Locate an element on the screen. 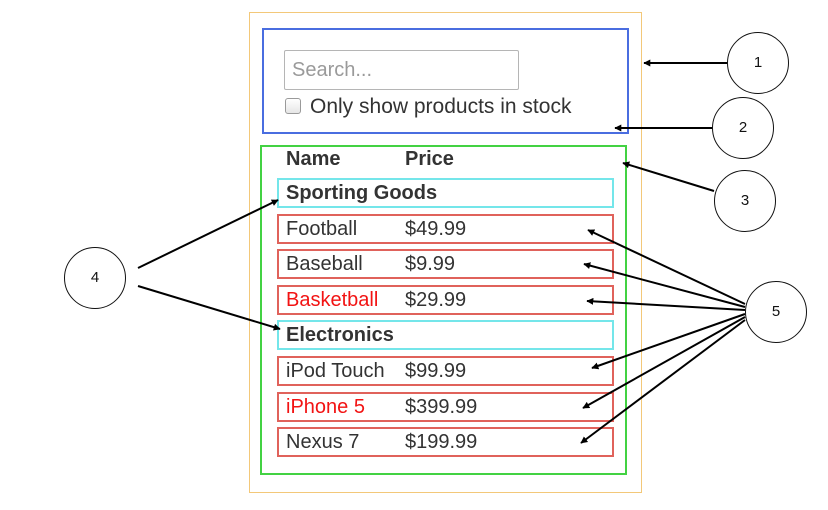  callout-3: 3 is located at coordinates (745, 201).